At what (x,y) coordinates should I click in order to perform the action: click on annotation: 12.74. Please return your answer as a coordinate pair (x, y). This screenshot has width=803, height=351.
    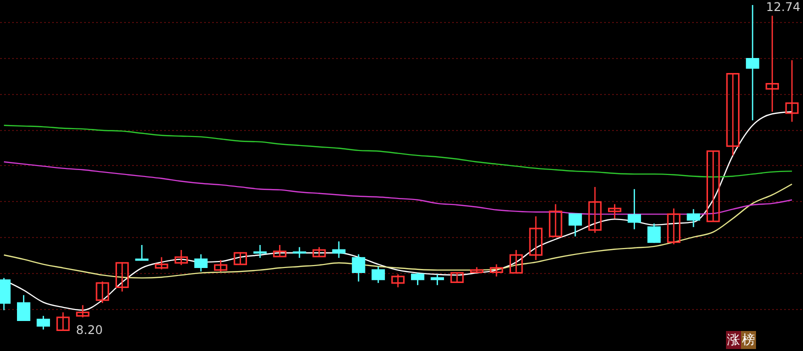
    Looking at the image, I should click on (783, 7).